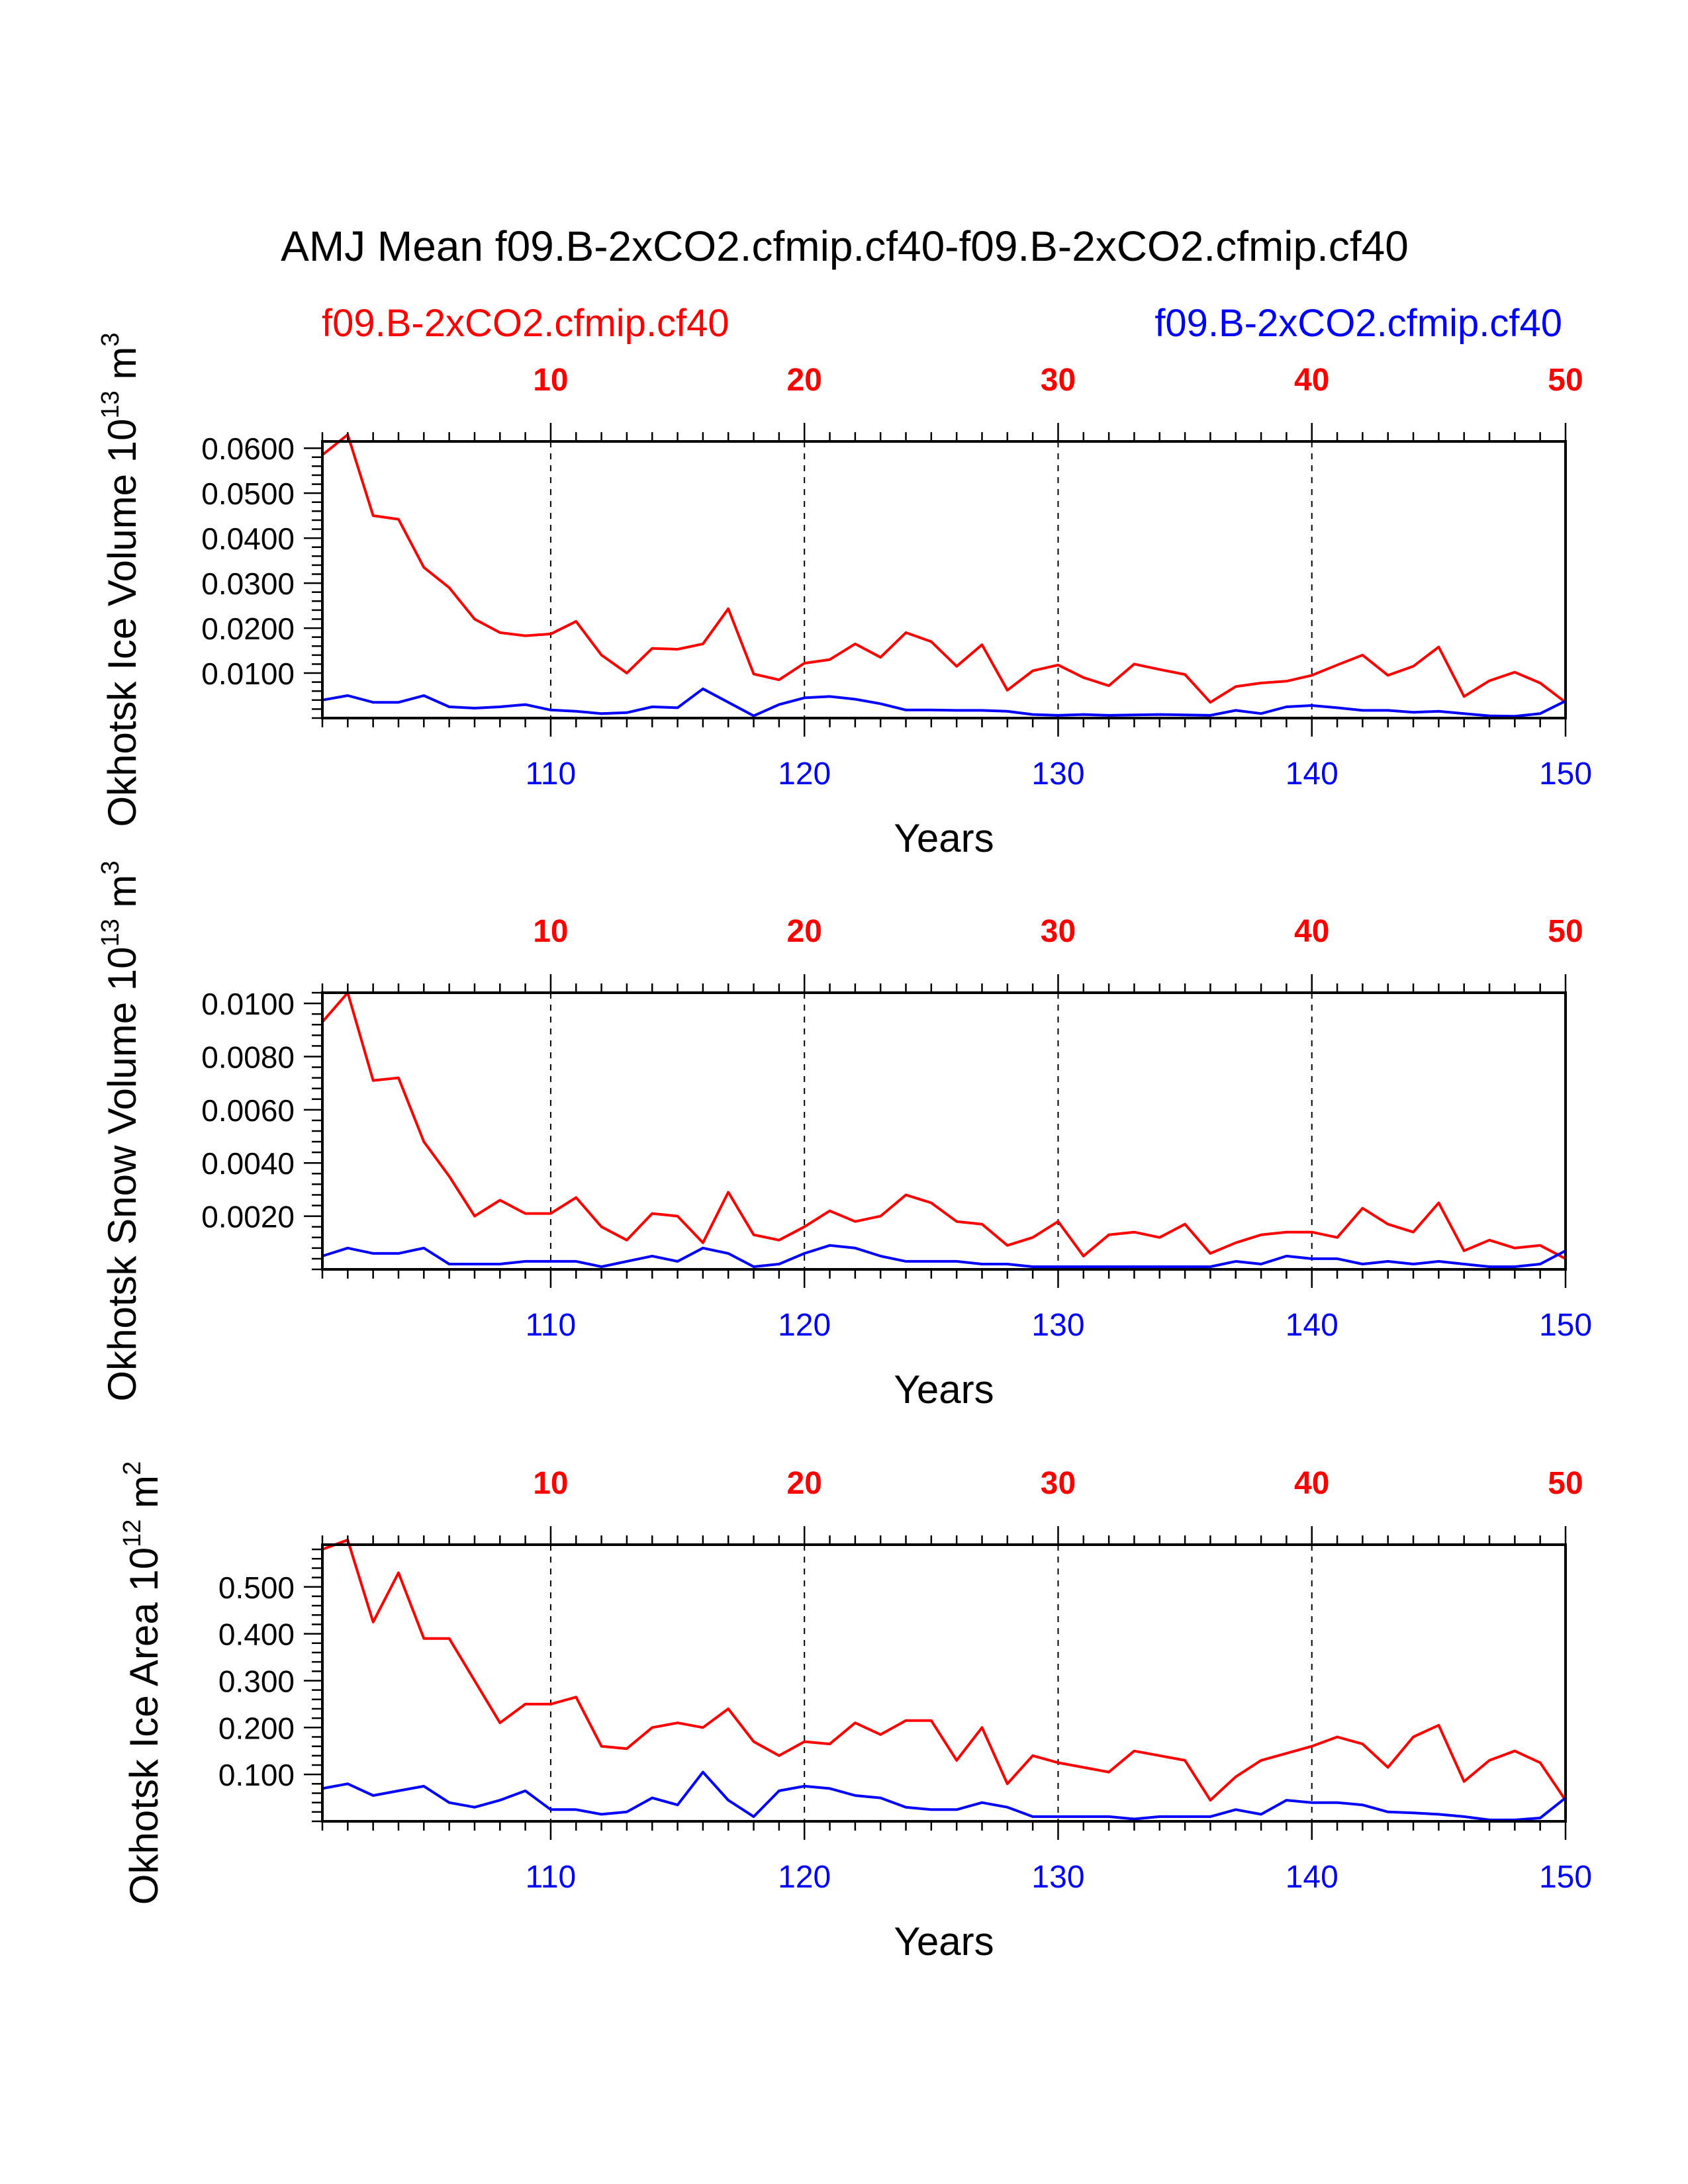 This screenshot has width=1688, height=2184. I want to click on y-tick-label: 0.0040, so click(248, 1163).